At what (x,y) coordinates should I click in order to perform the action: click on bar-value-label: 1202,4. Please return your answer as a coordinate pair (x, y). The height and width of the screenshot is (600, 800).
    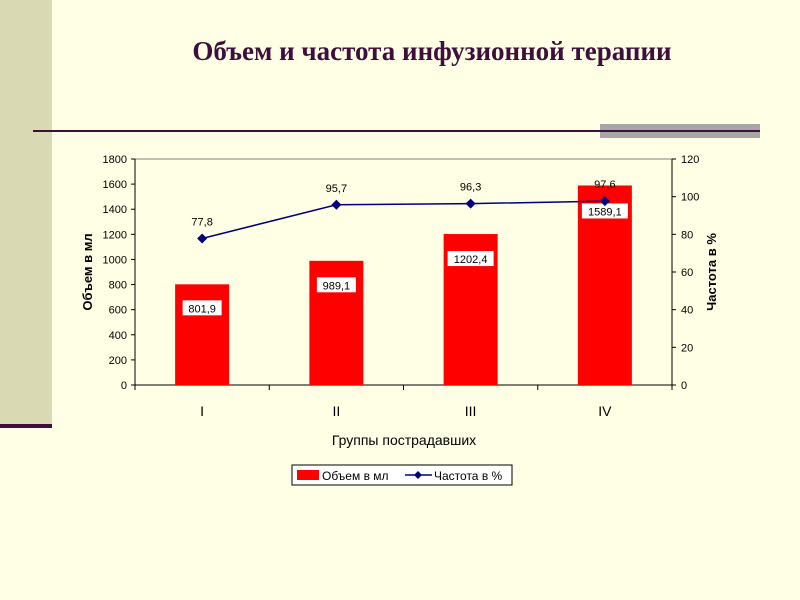
    Looking at the image, I should click on (471, 260).